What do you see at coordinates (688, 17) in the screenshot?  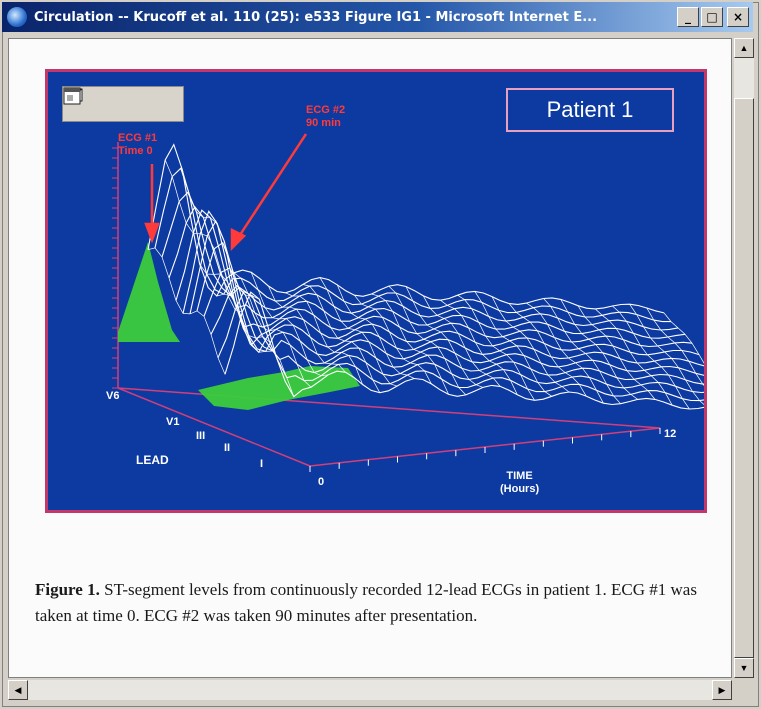 I see `minimize-button: _` at bounding box center [688, 17].